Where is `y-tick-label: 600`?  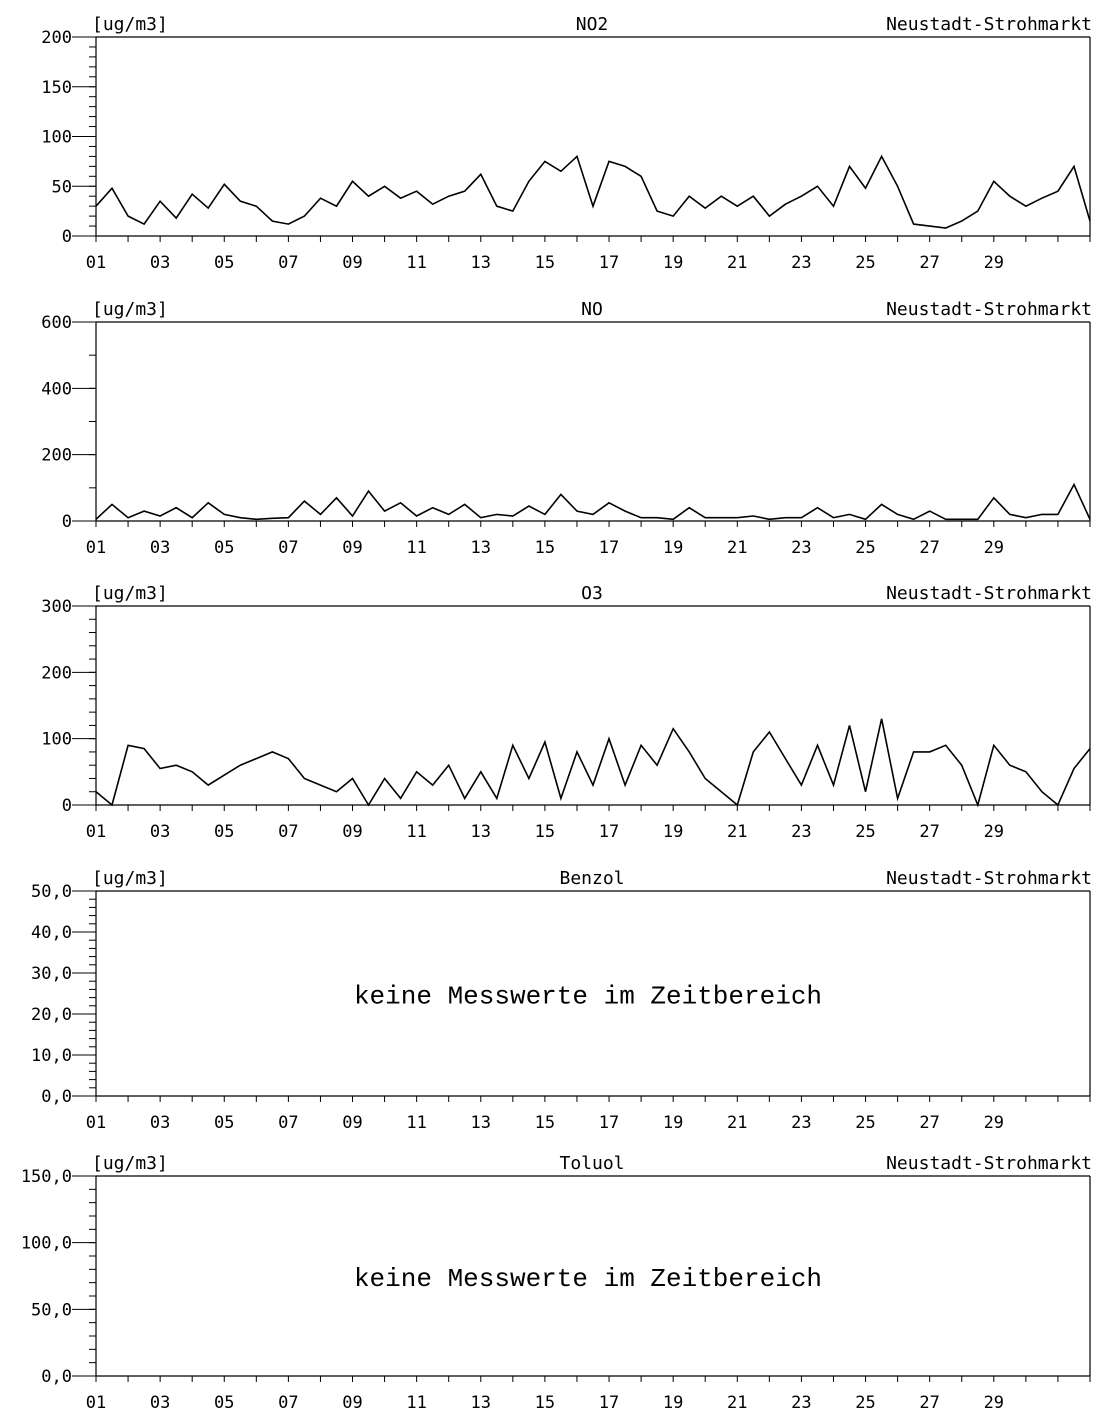 y-tick-label: 600 is located at coordinates (56, 323).